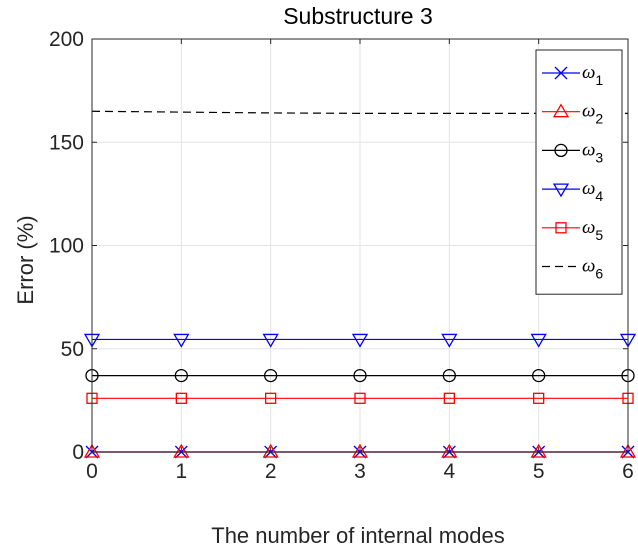 This screenshot has width=638, height=553. I want to click on x-tick-label-6: 6, so click(628, 471).